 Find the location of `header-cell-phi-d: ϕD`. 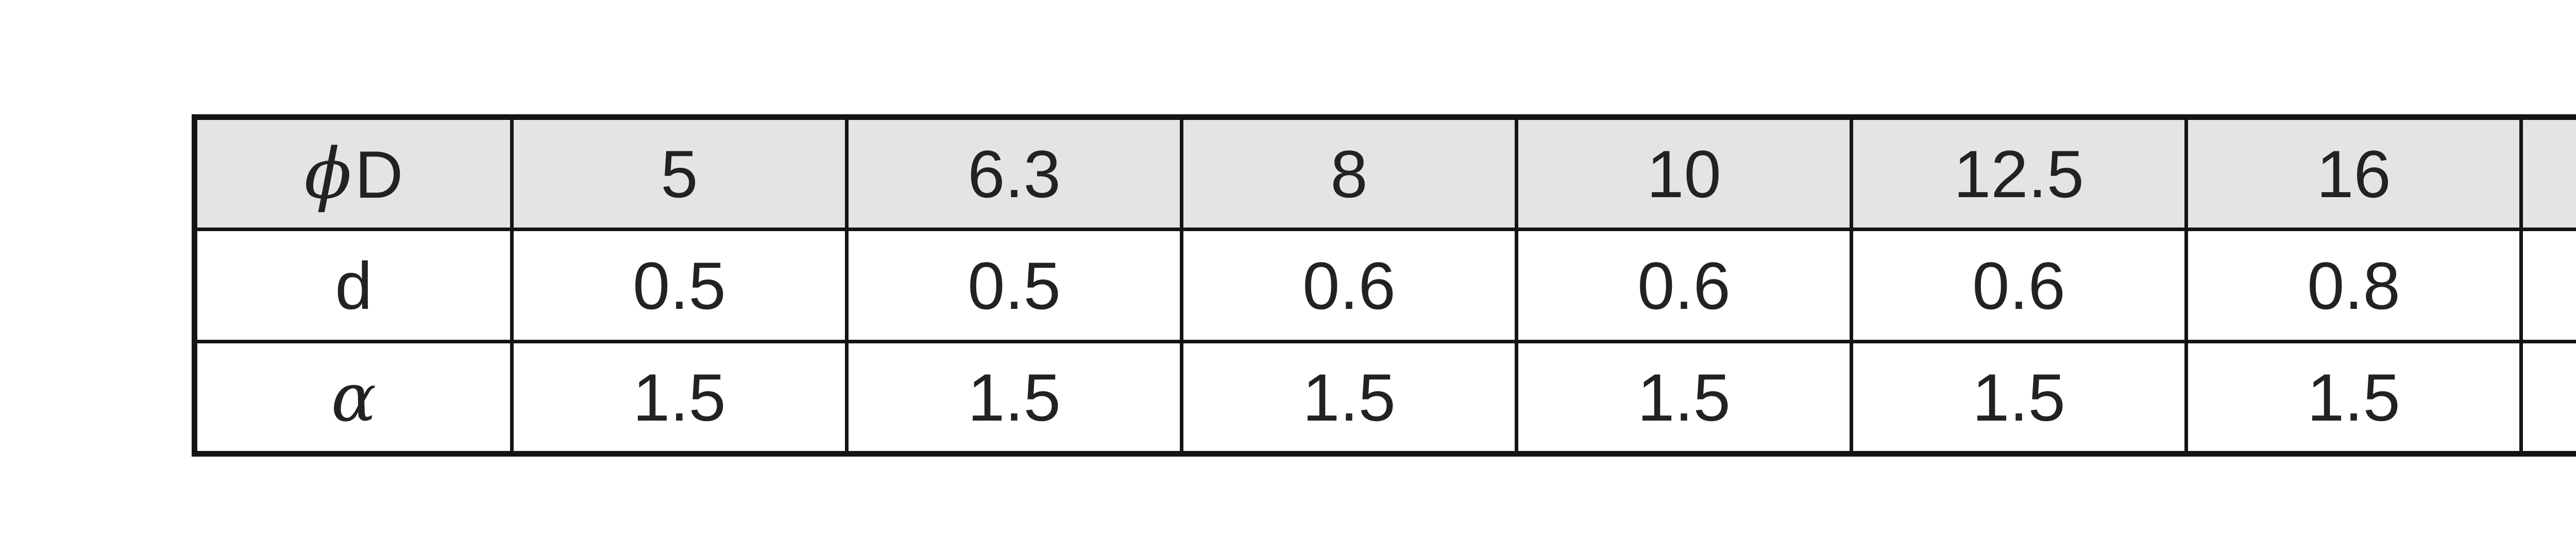

header-cell-phi-d: ϕD is located at coordinates (353, 173).